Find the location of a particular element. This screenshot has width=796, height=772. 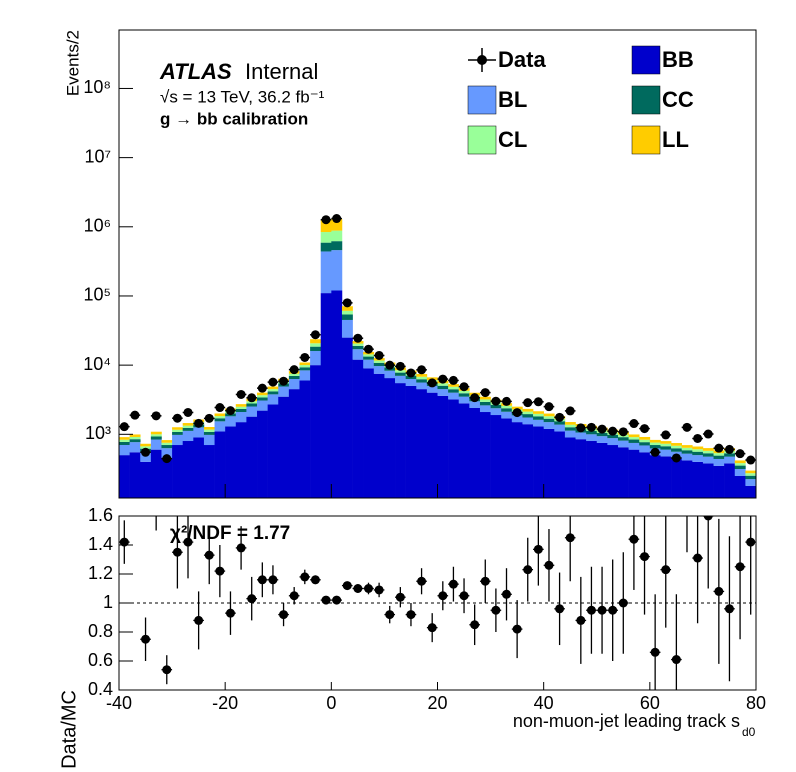

y-tick-label: 0.6 is located at coordinates (100, 660).